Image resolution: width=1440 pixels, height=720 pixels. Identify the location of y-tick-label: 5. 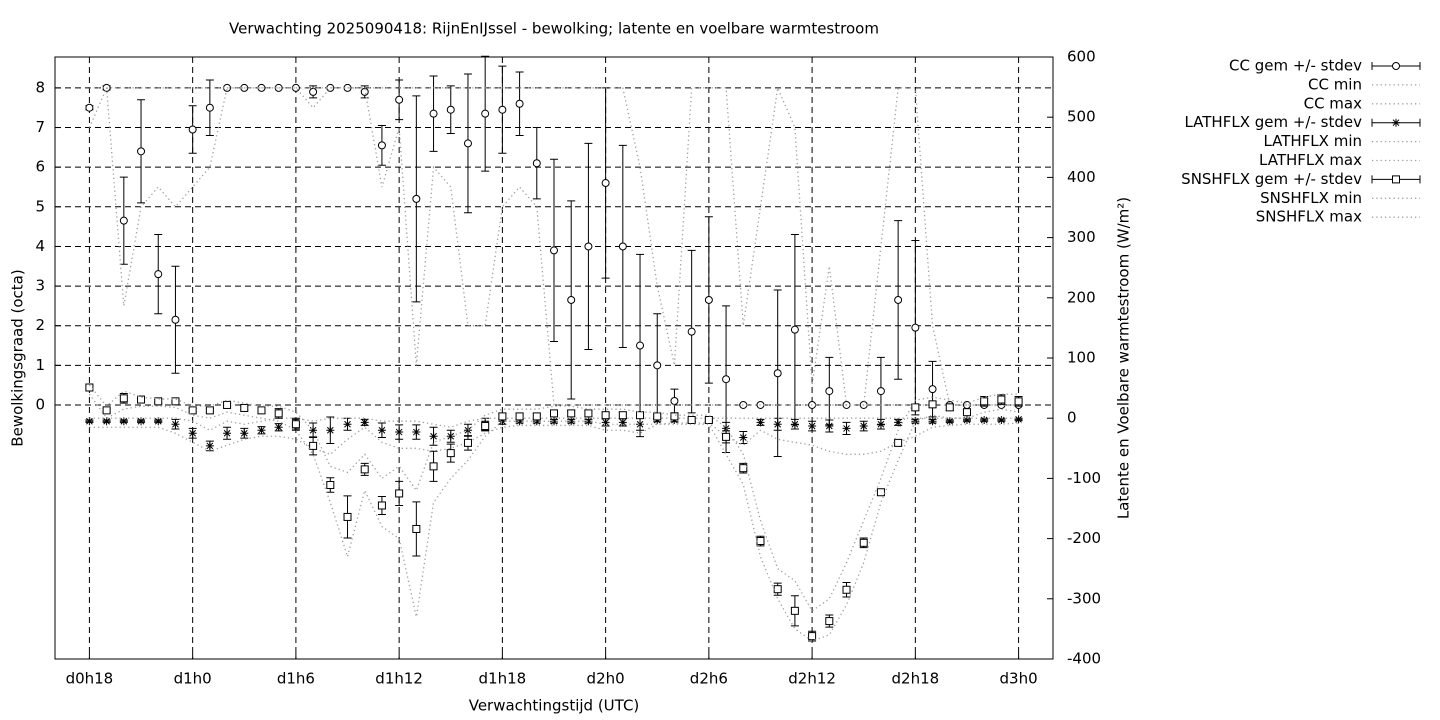
(40, 206).